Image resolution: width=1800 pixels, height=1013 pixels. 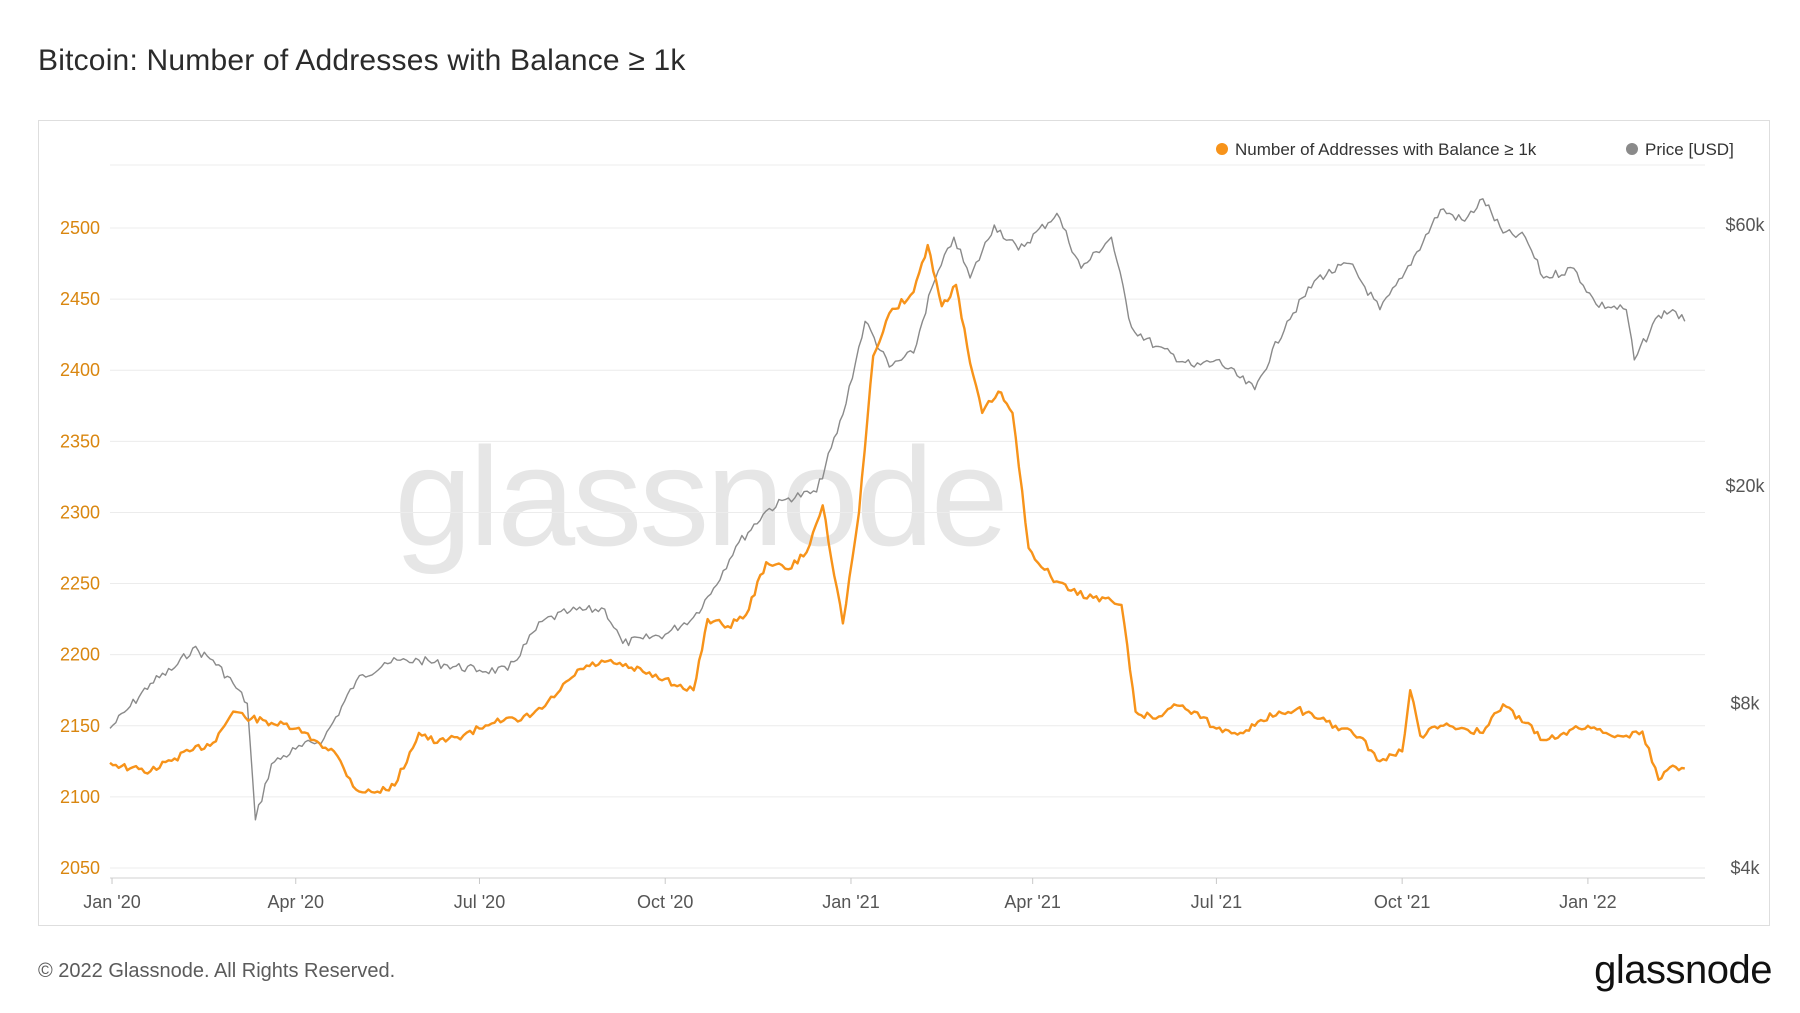 What do you see at coordinates (1587, 902) in the screenshot?
I see `x-tick-label: Jan '22` at bounding box center [1587, 902].